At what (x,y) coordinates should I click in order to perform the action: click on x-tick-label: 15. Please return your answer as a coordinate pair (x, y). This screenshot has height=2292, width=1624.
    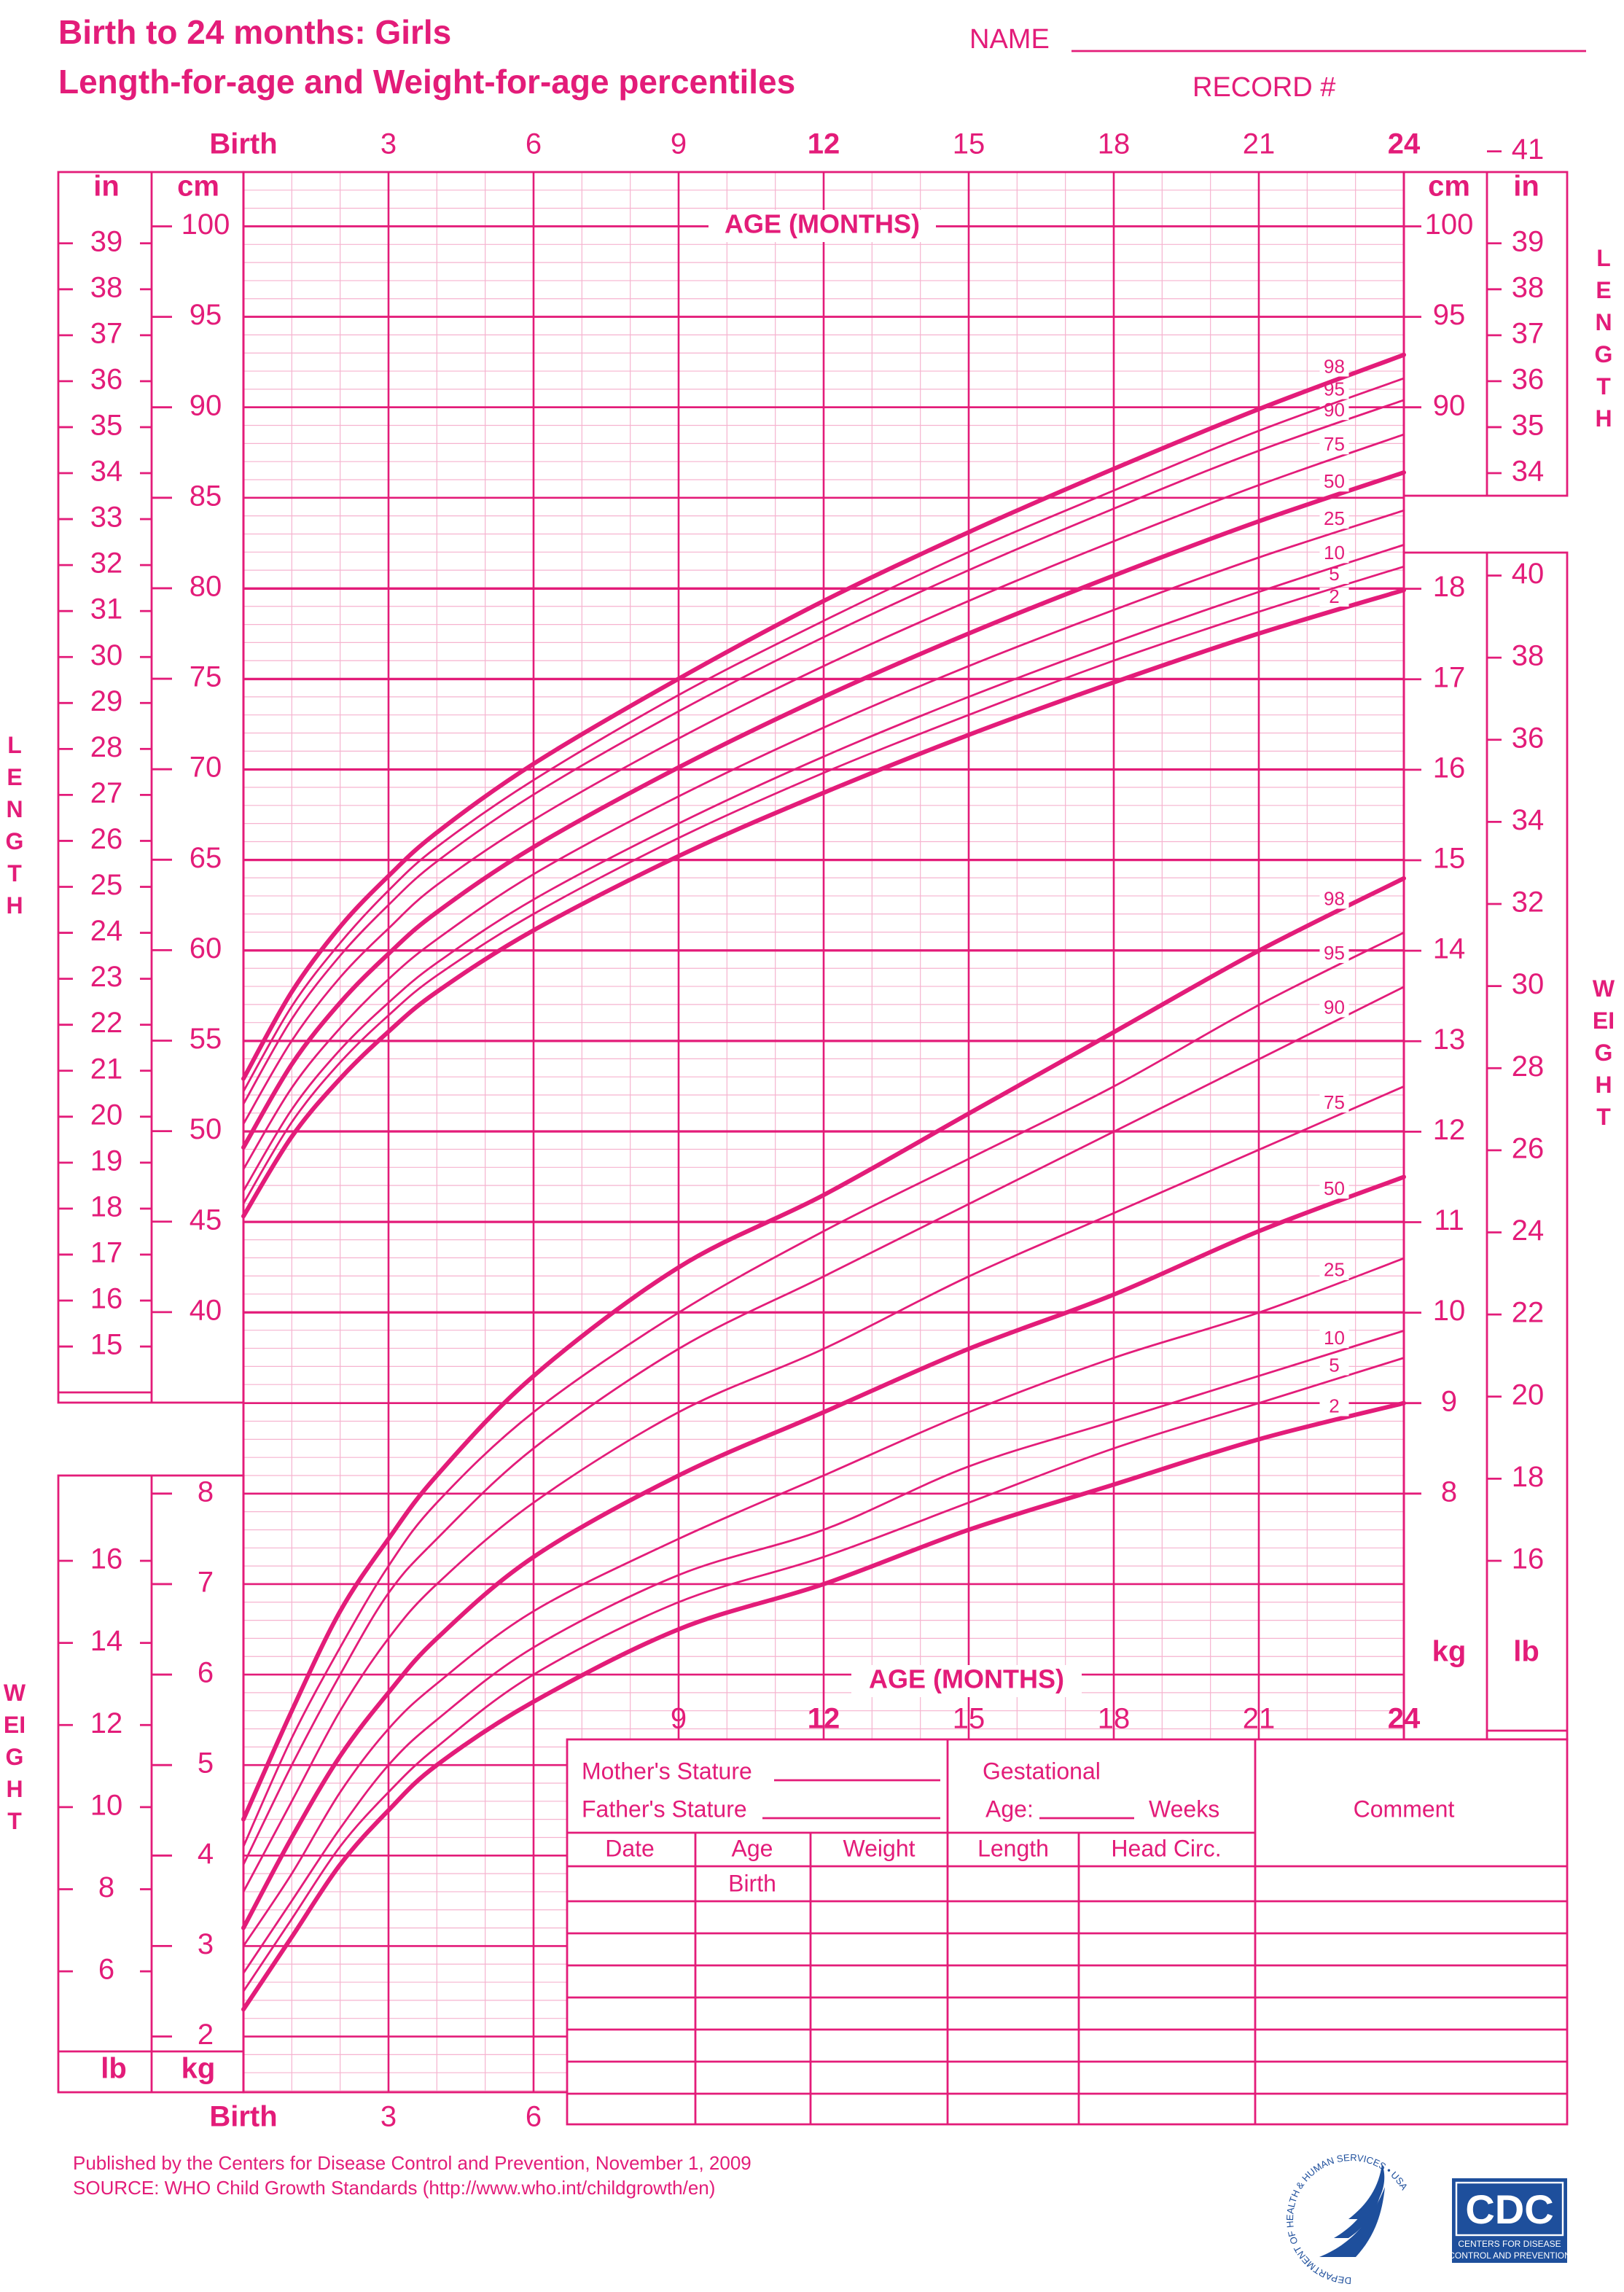
    Looking at the image, I should click on (969, 144).